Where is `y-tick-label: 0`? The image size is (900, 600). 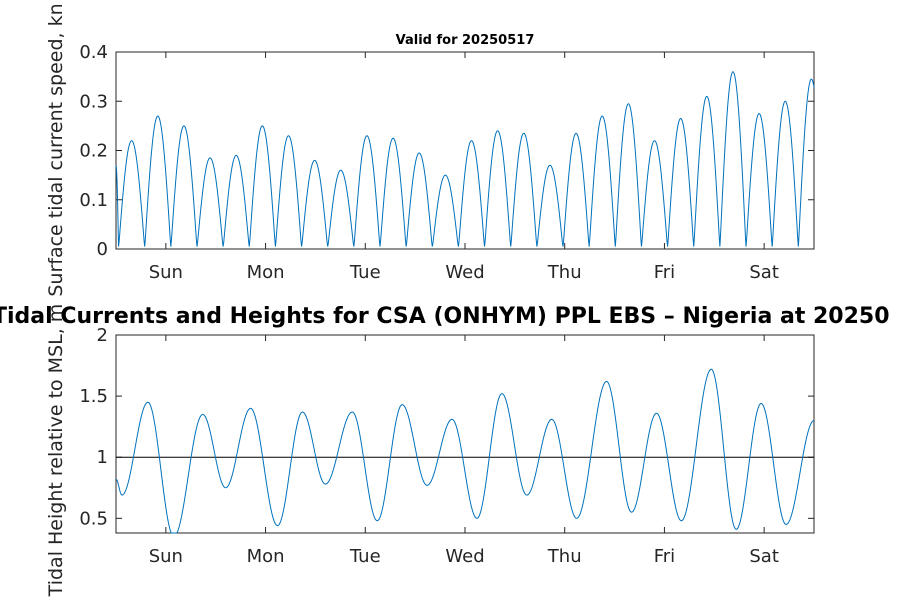
y-tick-label: 0 is located at coordinates (102, 249).